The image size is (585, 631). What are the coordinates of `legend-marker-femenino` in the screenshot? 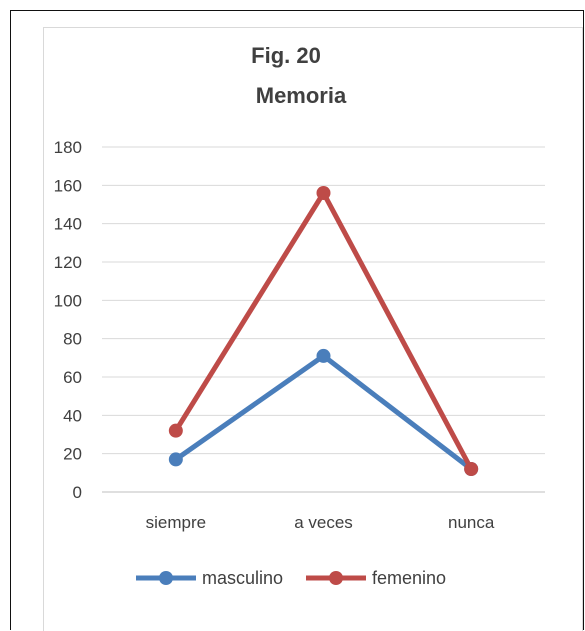 It's located at (336, 578).